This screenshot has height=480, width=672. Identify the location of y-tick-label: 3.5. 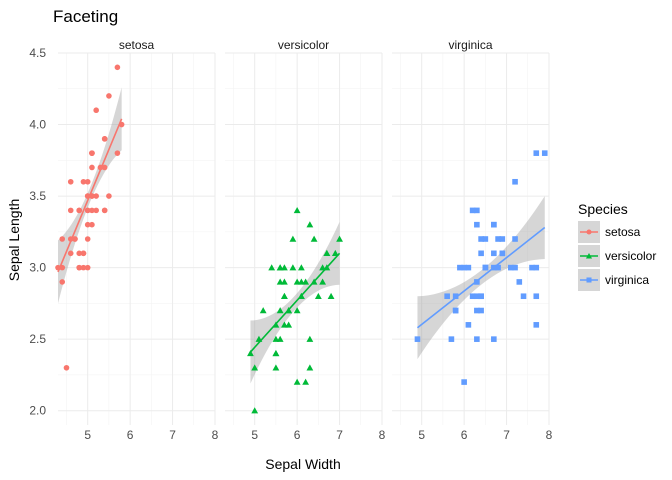
(37, 196).